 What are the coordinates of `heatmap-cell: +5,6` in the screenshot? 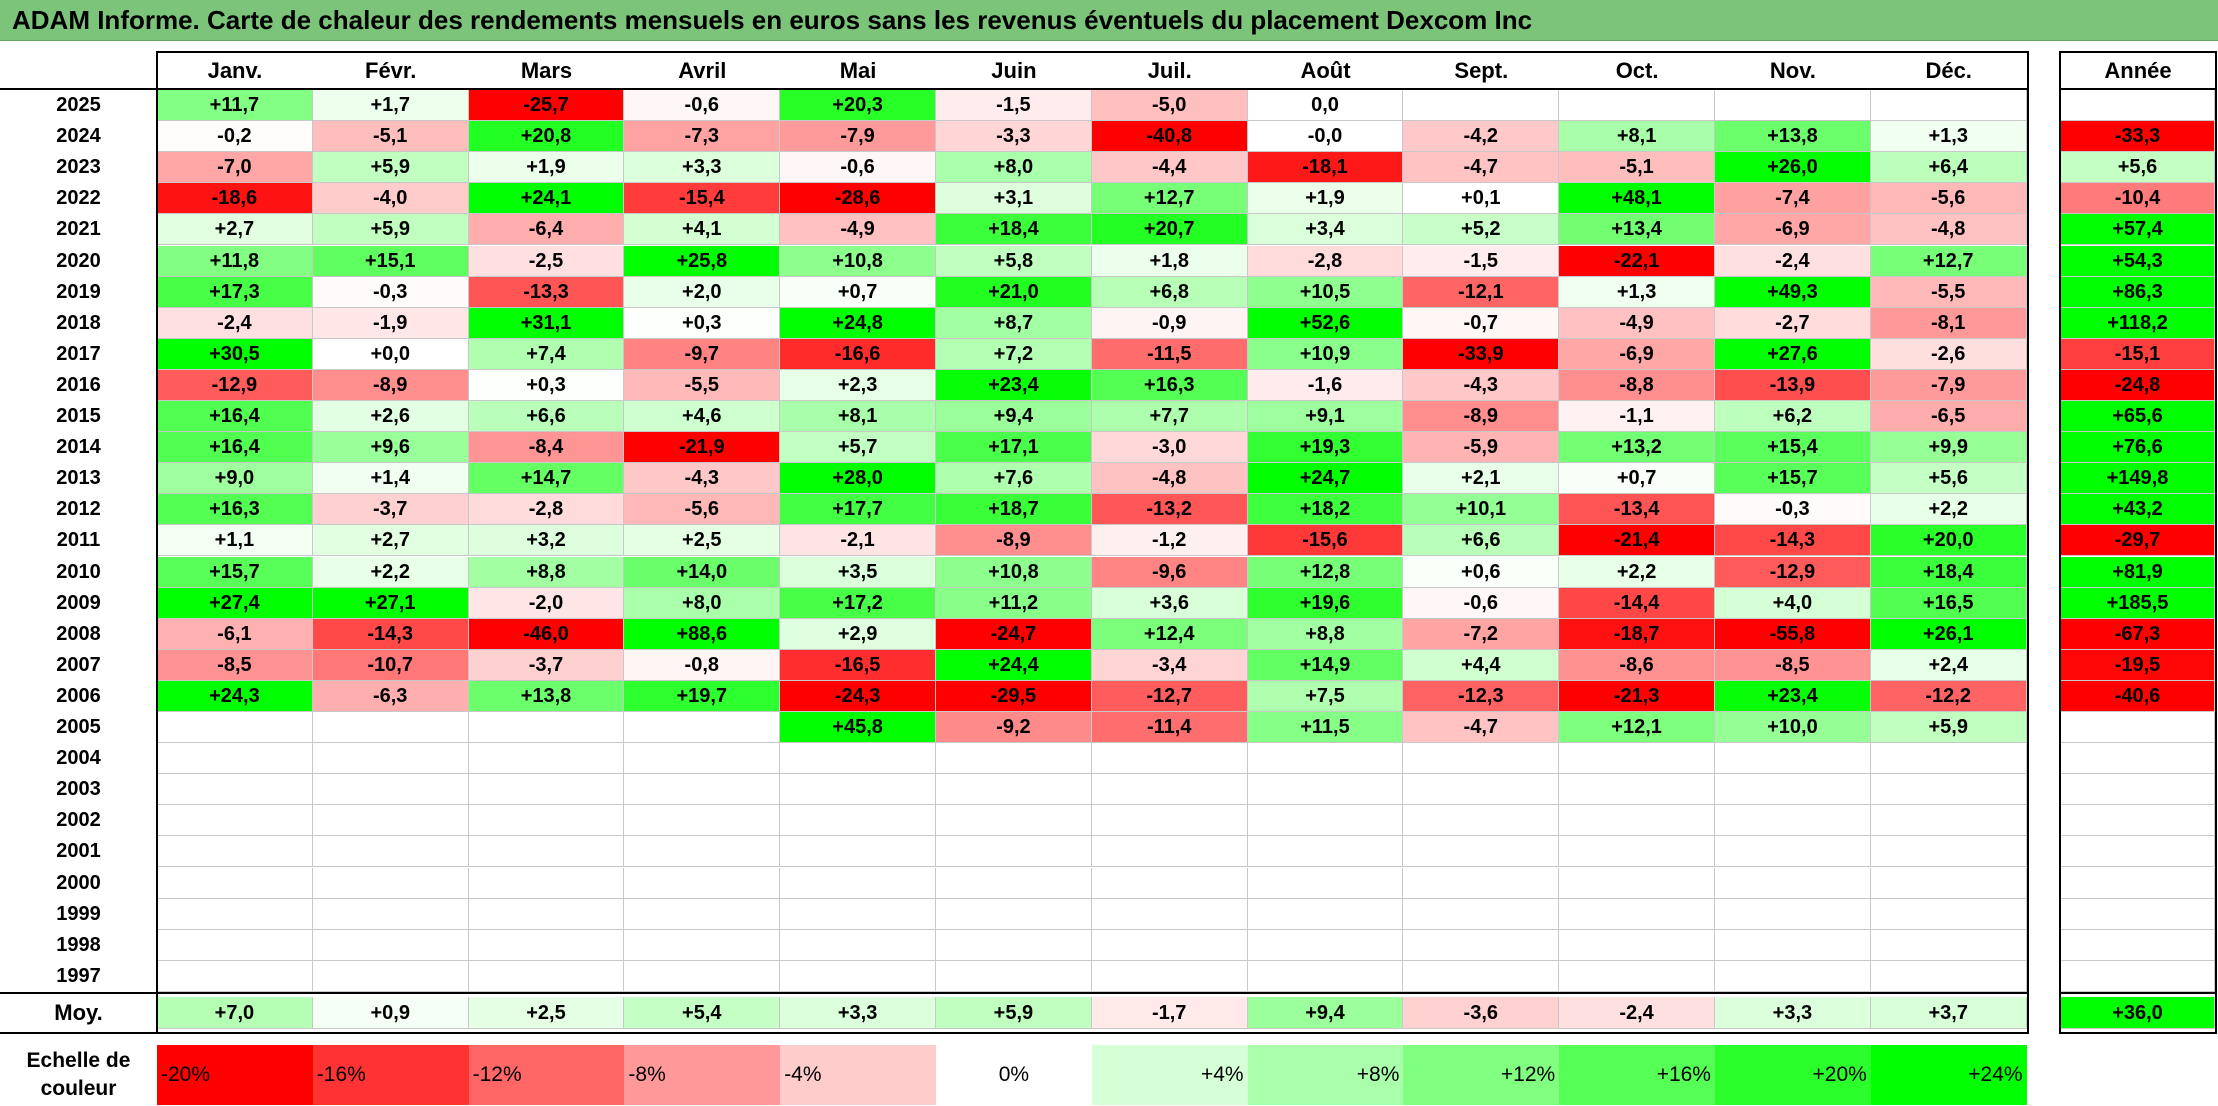 It's located at (1948, 479).